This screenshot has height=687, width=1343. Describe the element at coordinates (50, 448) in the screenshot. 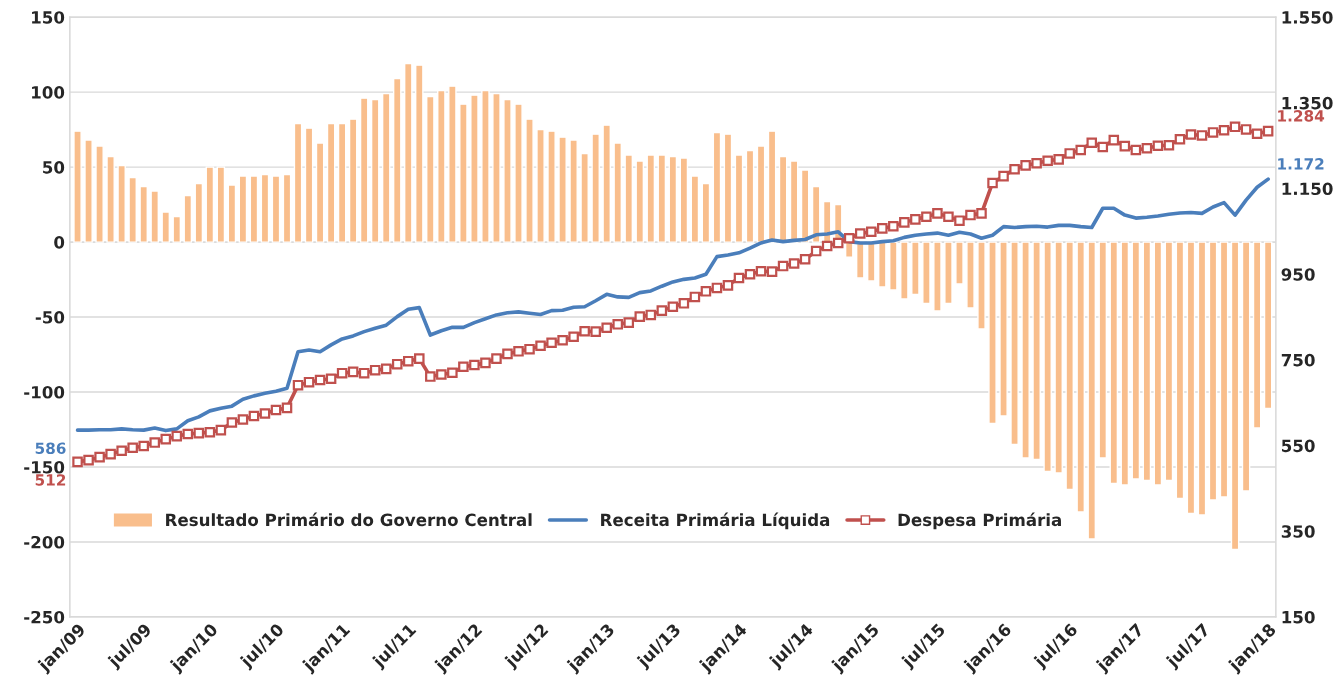

I see `data-label: 586` at that location.